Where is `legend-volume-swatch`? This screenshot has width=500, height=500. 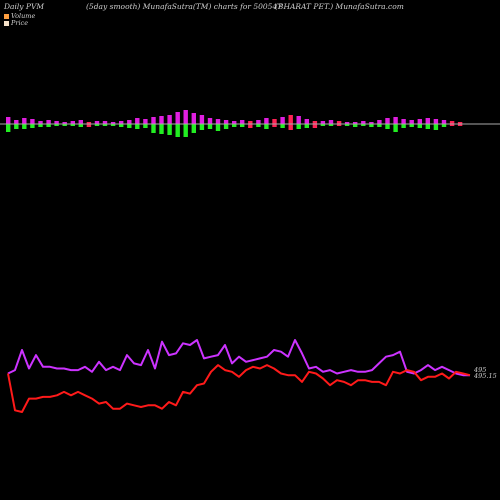 legend-volume-swatch is located at coordinates (6, 16).